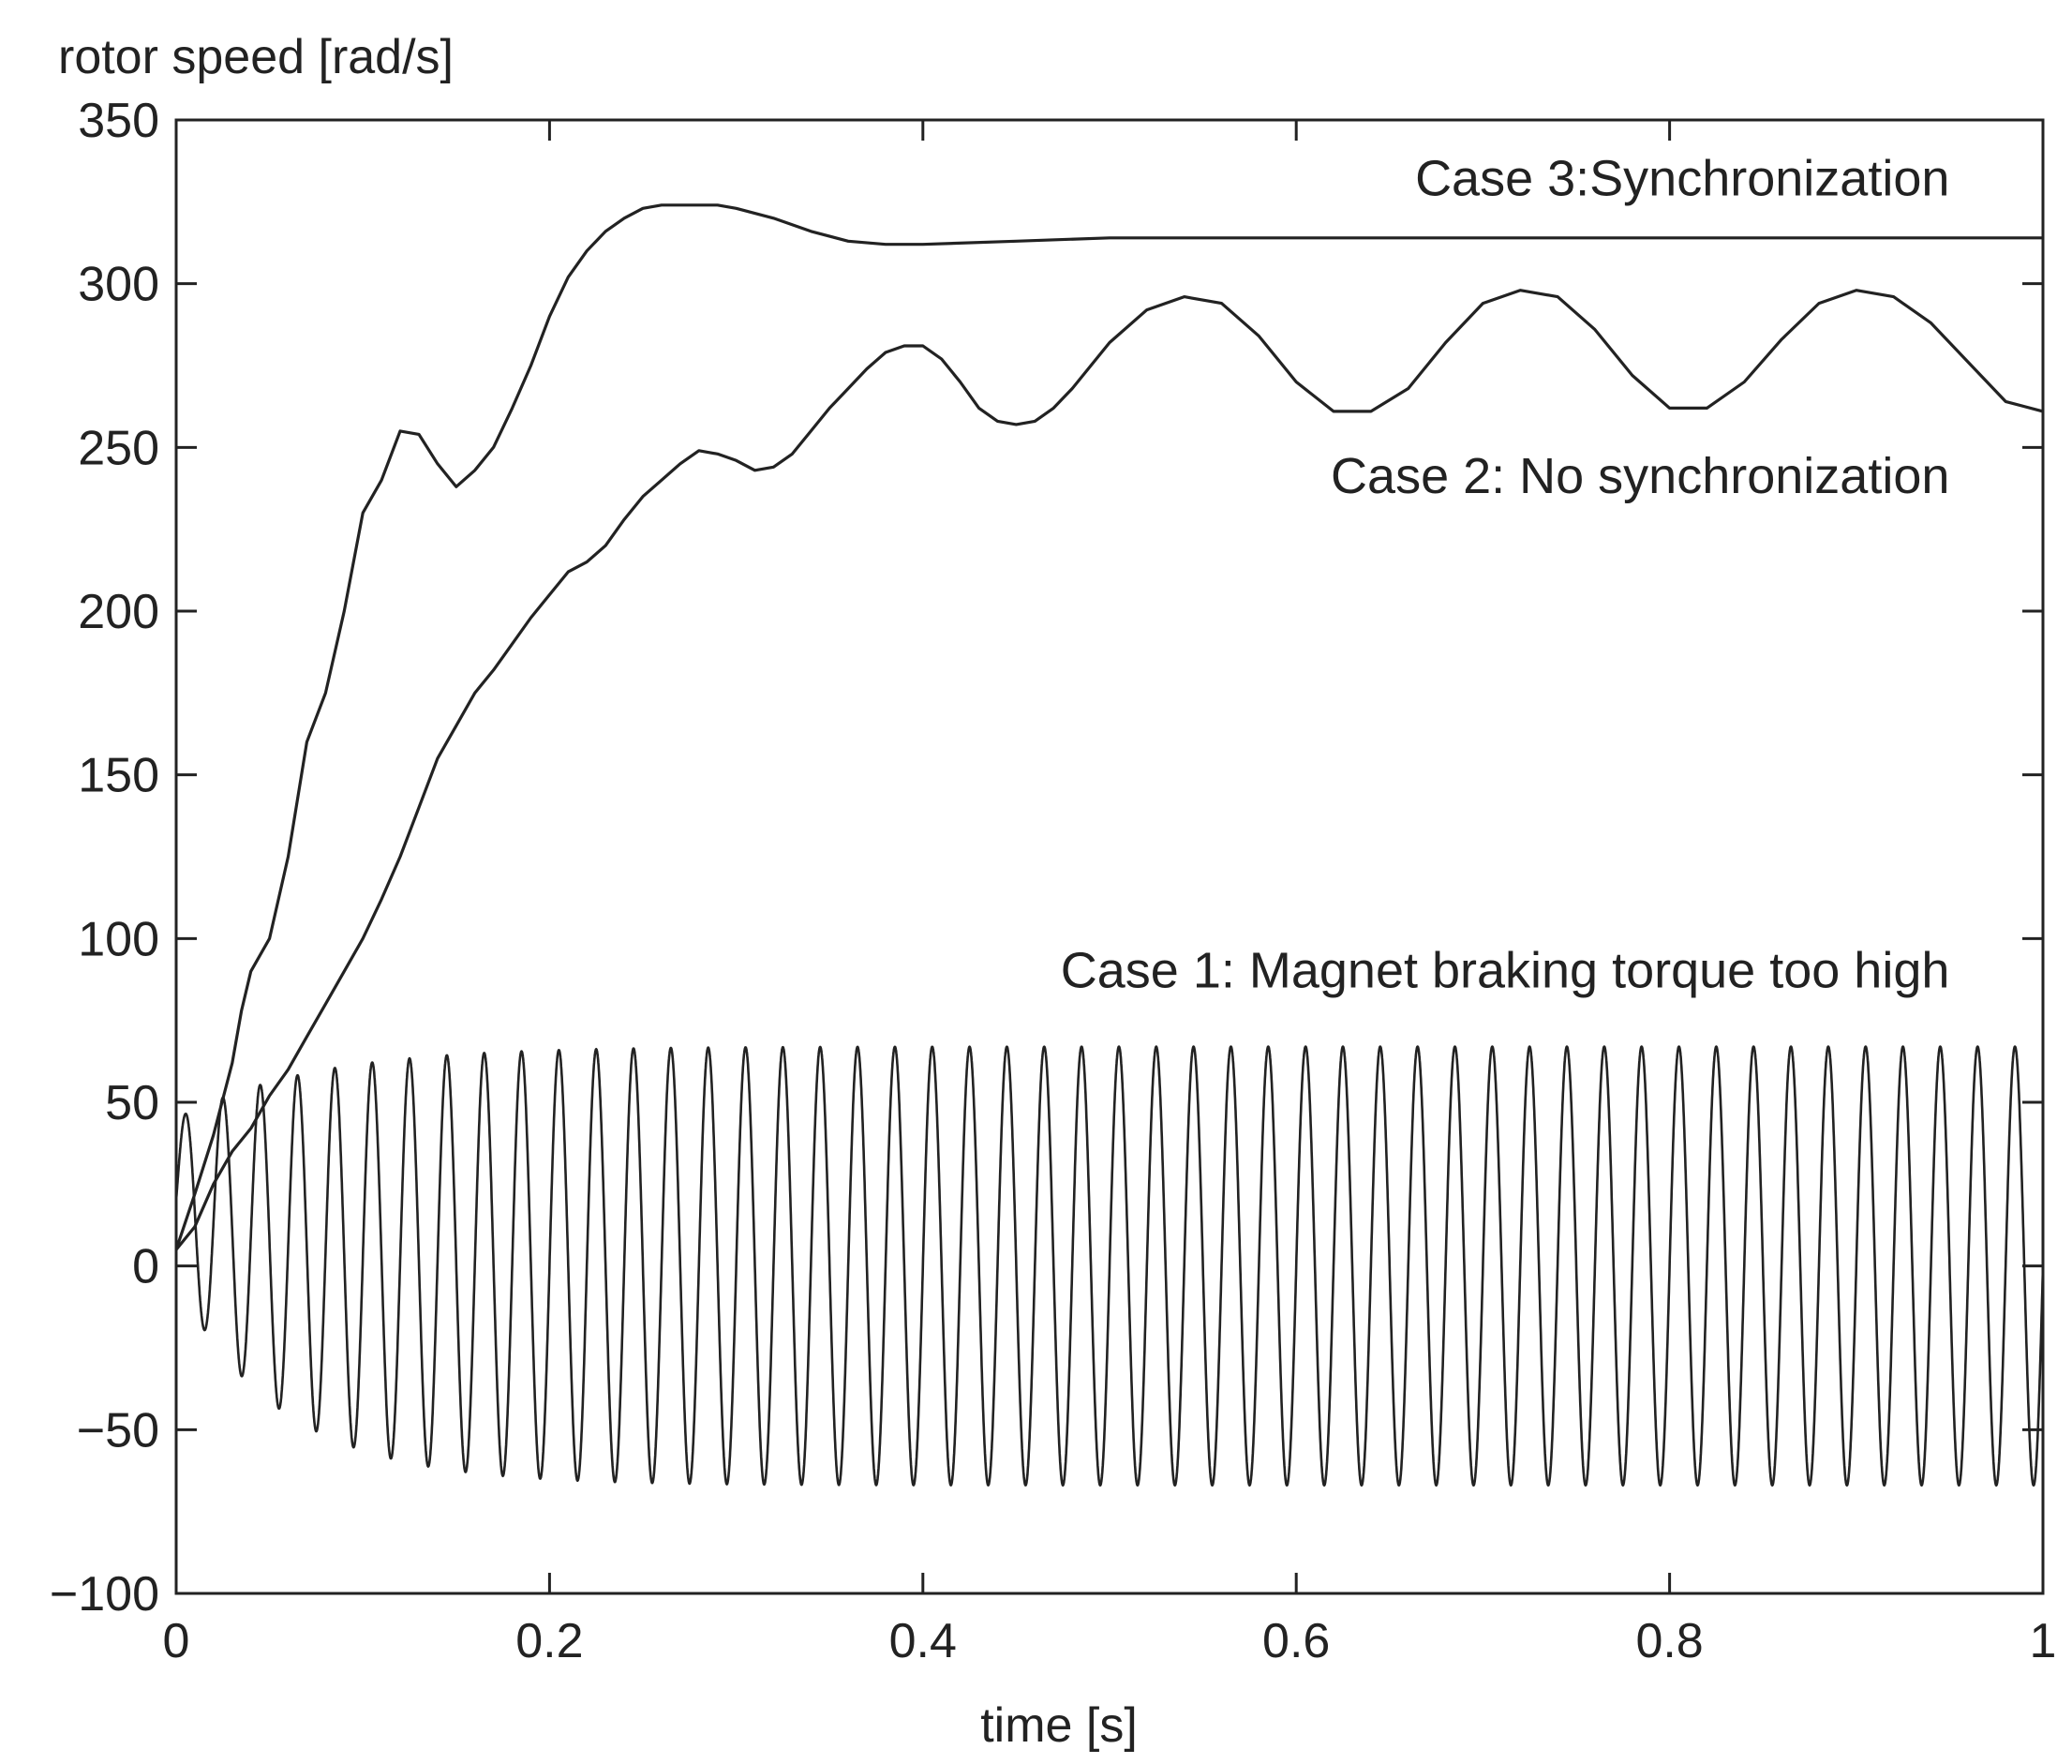 Image resolution: width=2072 pixels, height=1764 pixels. What do you see at coordinates (256, 57) in the screenshot?
I see `y-axis-label: rotor speed [rad/s]` at bounding box center [256, 57].